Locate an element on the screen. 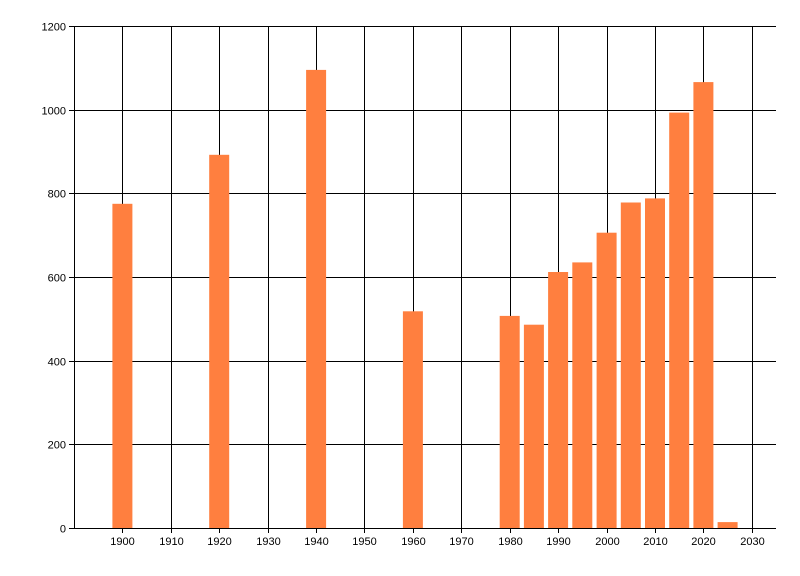  x-tick-label: 1980 is located at coordinates (510, 542).